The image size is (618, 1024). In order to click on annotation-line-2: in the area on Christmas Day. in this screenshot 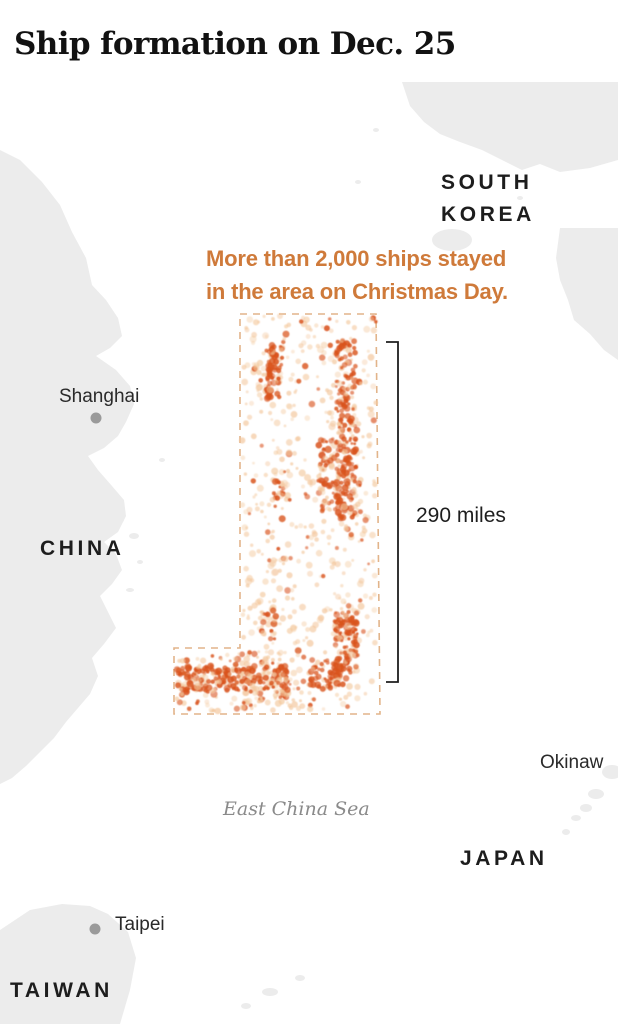, I will do `click(357, 291)`.